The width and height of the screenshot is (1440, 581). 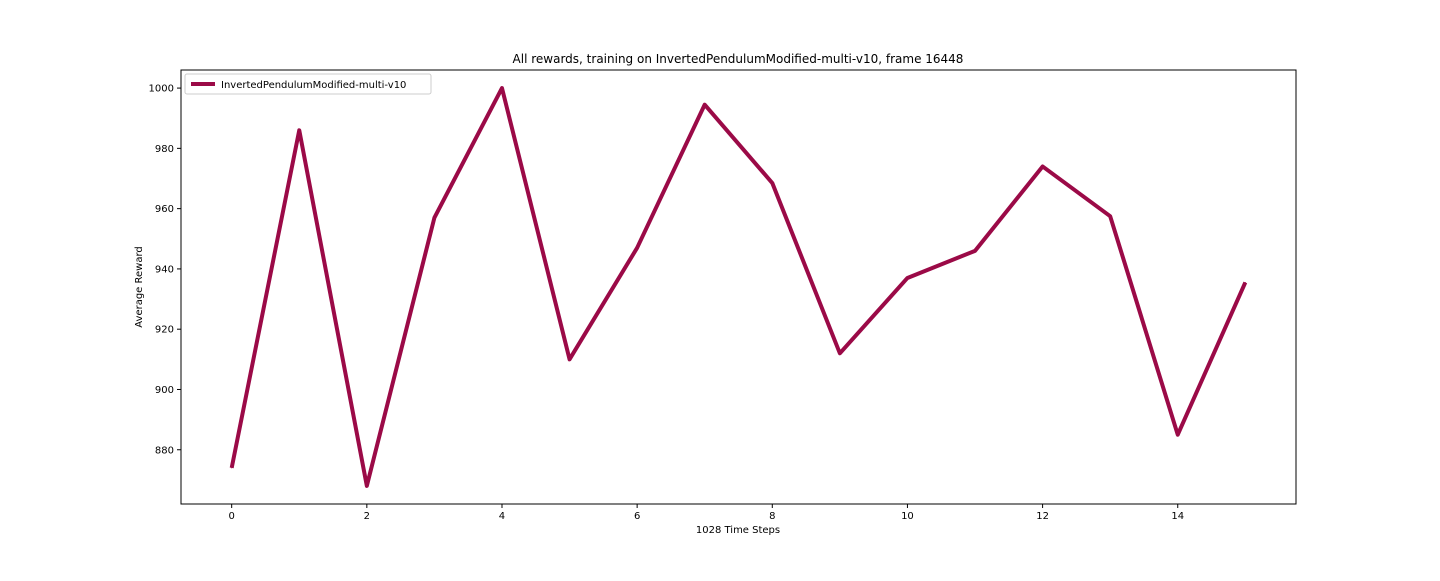 What do you see at coordinates (164, 330) in the screenshot?
I see `y-tick-label: 920` at bounding box center [164, 330].